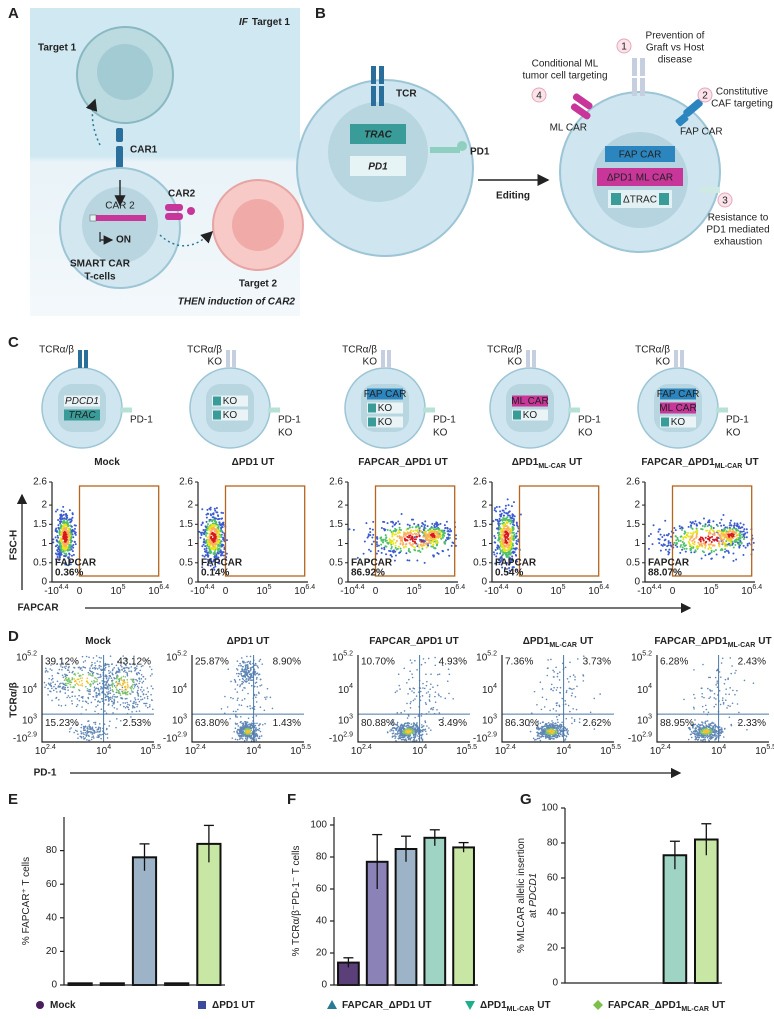  Describe the element at coordinates (340, 505) in the screenshot. I see `y-tick-label: 2` at that location.